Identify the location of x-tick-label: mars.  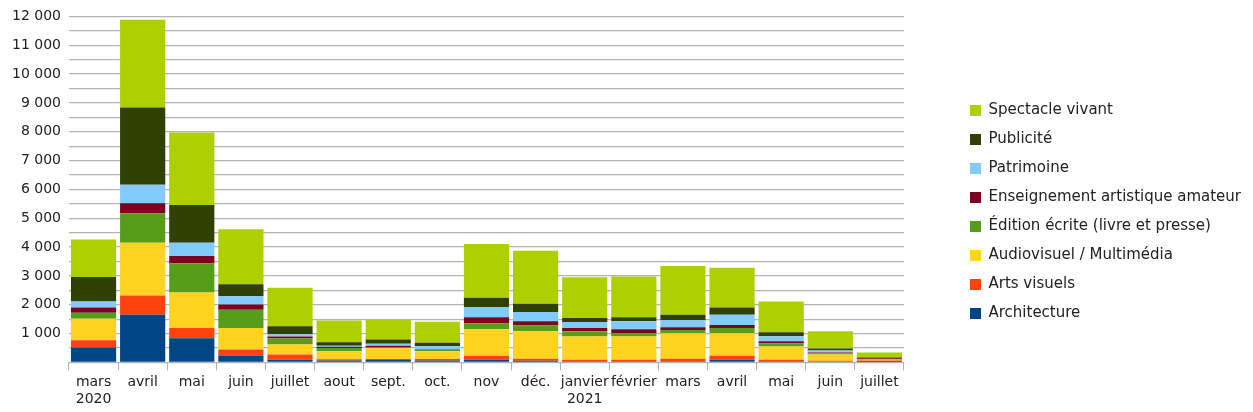
(683, 381).